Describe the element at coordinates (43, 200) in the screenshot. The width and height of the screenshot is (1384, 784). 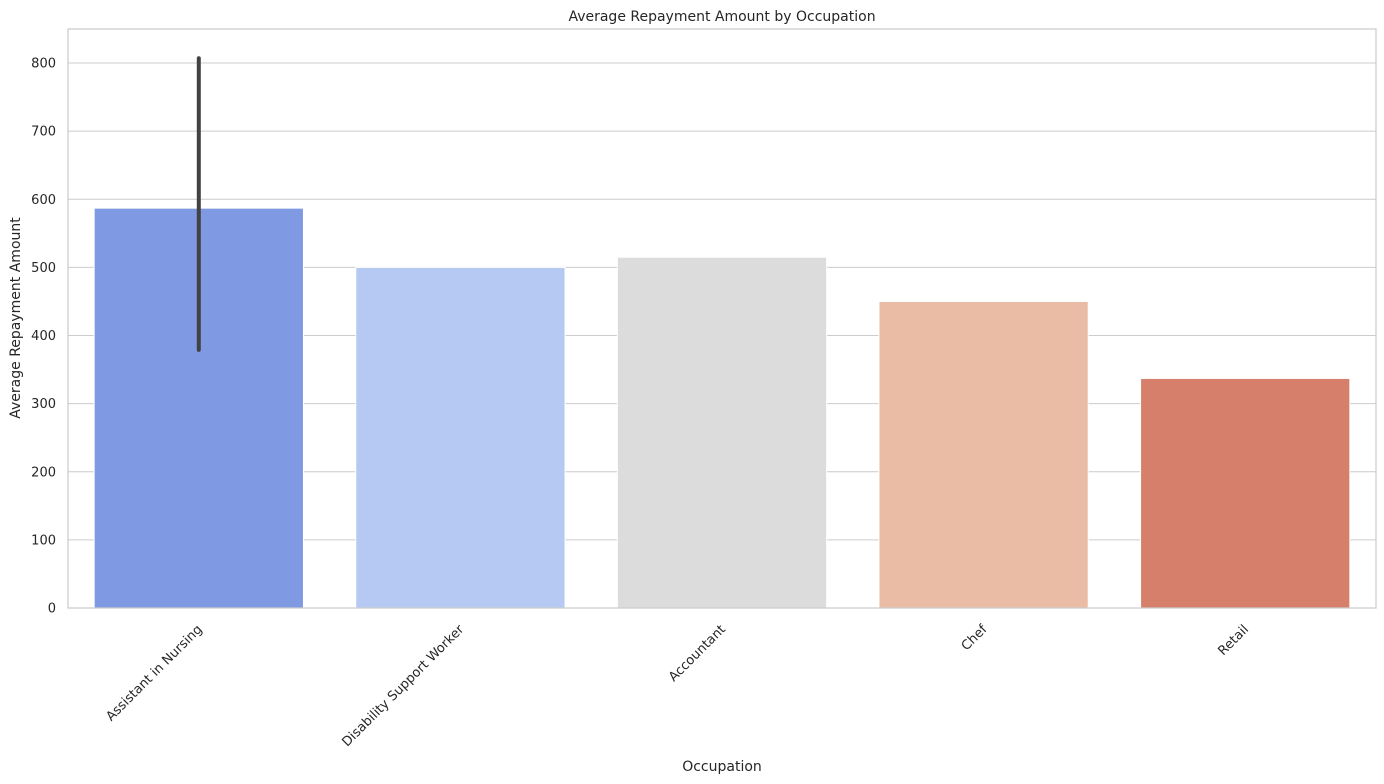
I see `y-tick-label: 600` at that location.